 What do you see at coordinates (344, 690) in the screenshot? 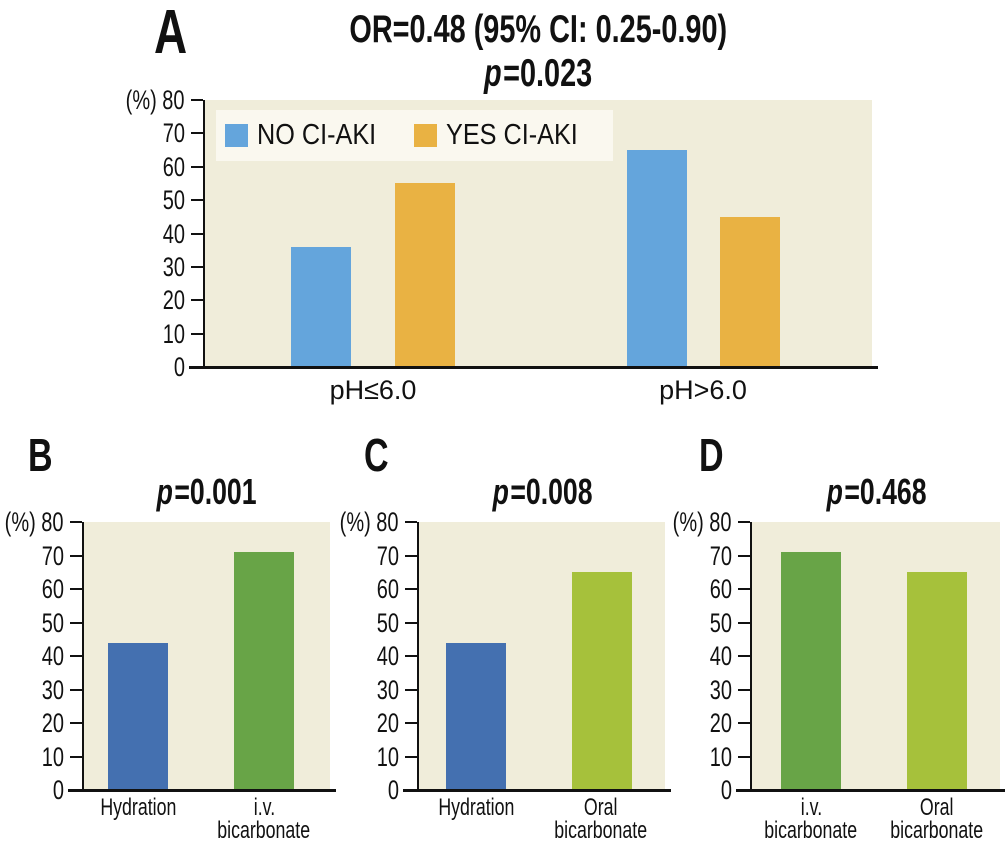
I see `panel-c-y-tick-label: 30` at bounding box center [344, 690].